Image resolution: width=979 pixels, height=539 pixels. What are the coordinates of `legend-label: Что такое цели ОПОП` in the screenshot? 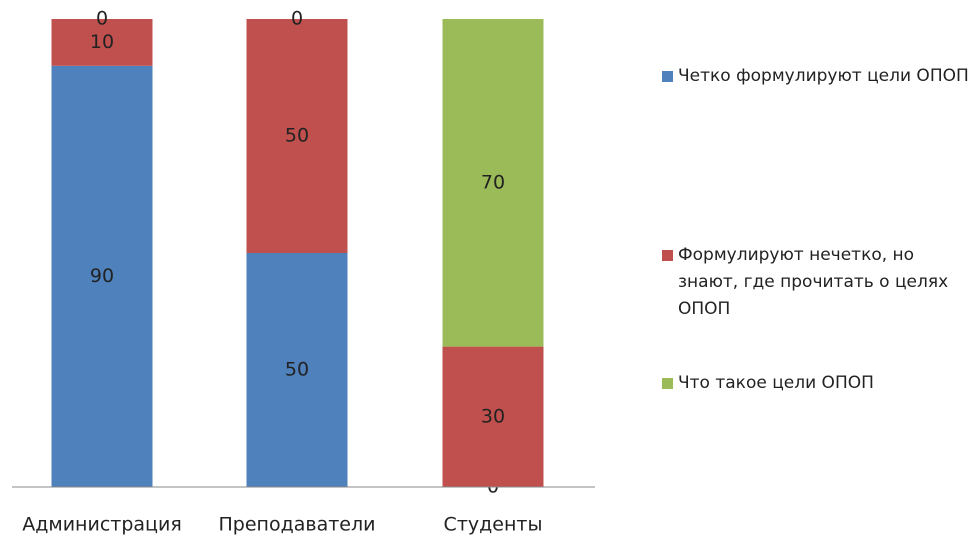 It's located at (776, 383).